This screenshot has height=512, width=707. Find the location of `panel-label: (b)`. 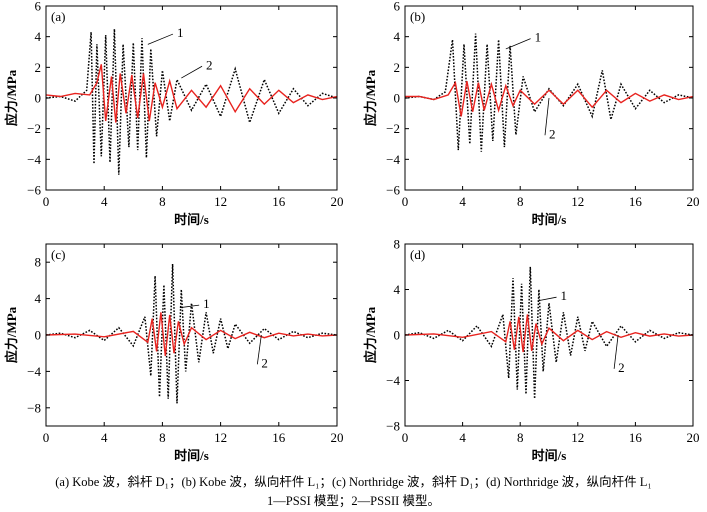

panel-label: (b) is located at coordinates (417, 16).